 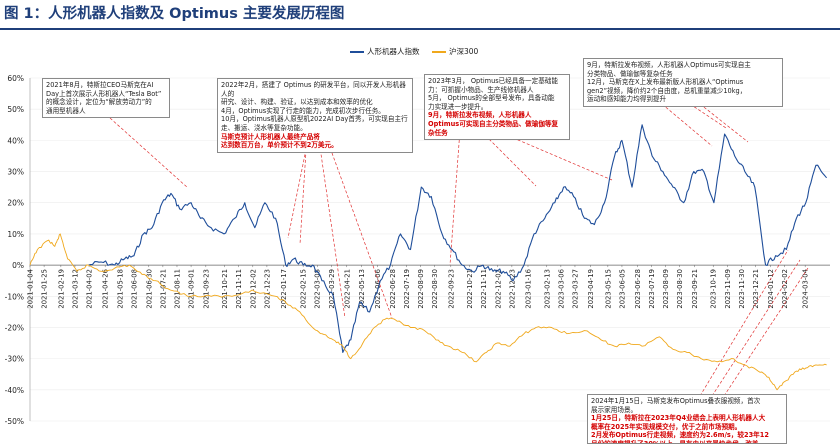 I want to click on x-tick-label: 2021-06-30, so click(x=149, y=289).